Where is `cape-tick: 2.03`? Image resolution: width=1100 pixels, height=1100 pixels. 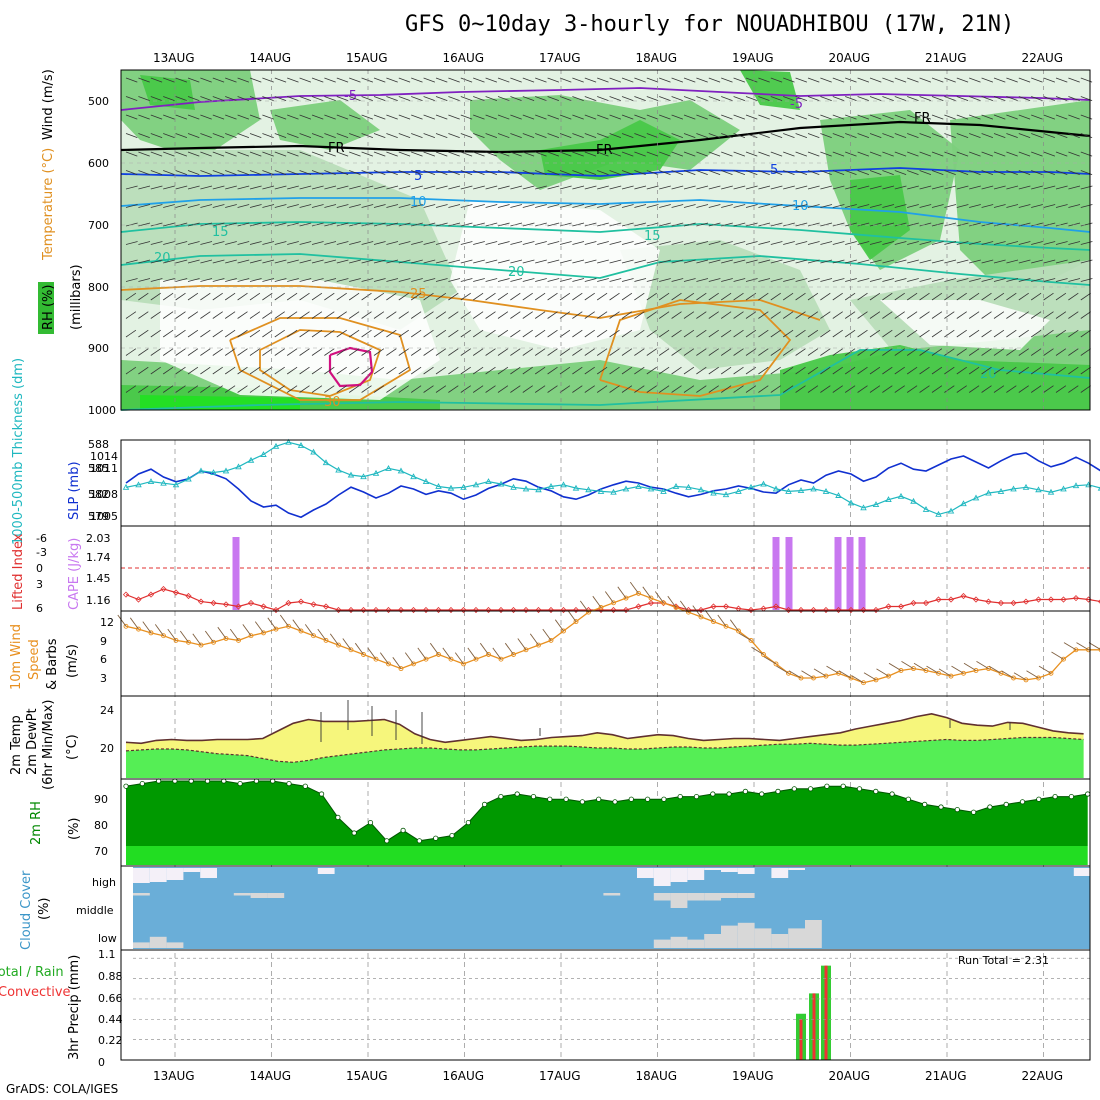 cape-tick: 2.03 is located at coordinates (98, 538).